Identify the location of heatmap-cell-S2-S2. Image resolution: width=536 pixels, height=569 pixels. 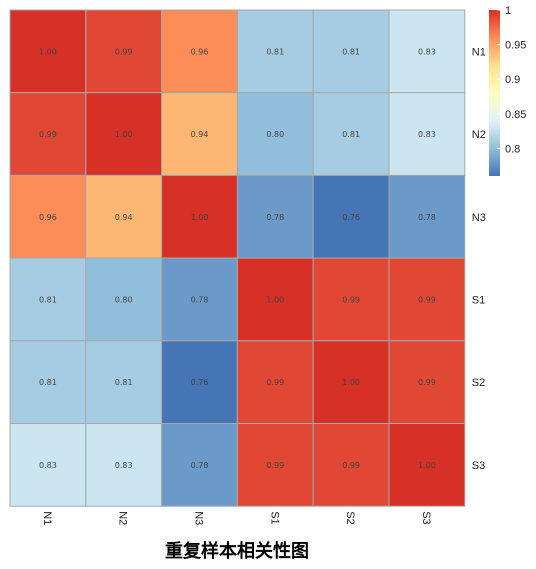
(351, 382).